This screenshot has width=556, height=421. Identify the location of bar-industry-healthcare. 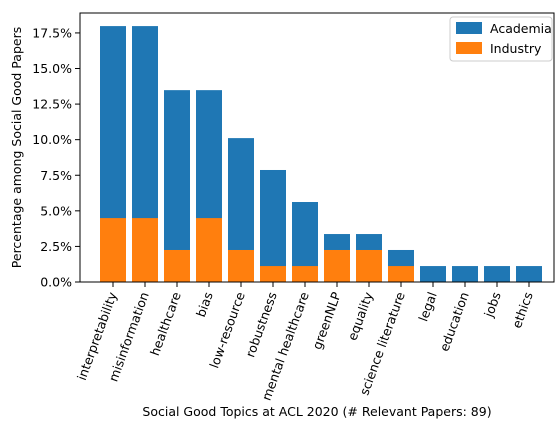
(177, 265).